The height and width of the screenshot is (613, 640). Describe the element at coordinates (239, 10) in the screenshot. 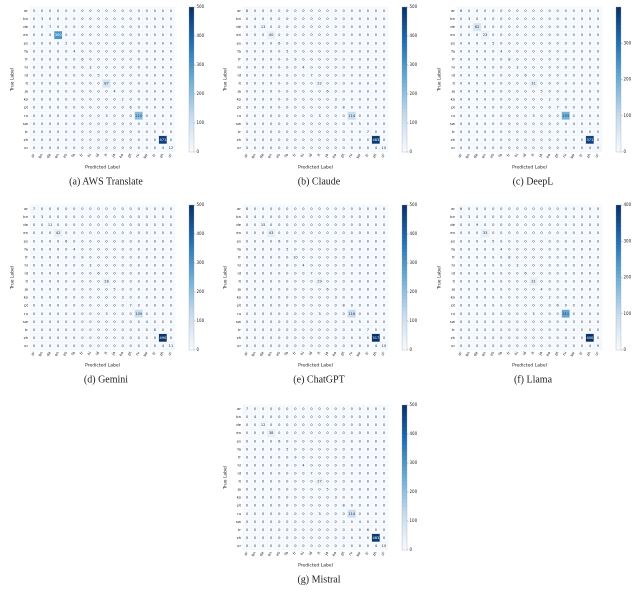

I see `y-tick-label: ar` at that location.